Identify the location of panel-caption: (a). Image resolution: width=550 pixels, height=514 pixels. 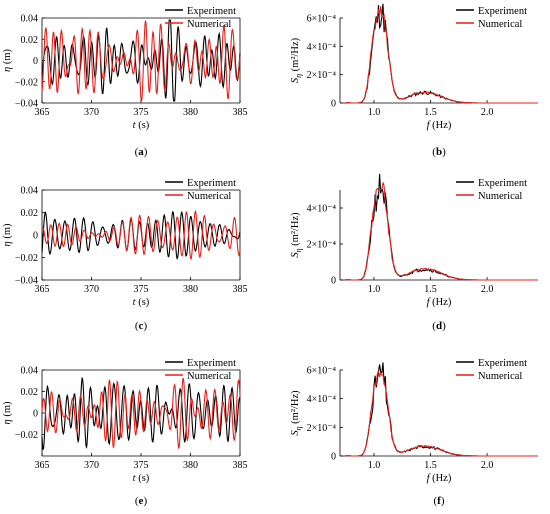
(141, 152).